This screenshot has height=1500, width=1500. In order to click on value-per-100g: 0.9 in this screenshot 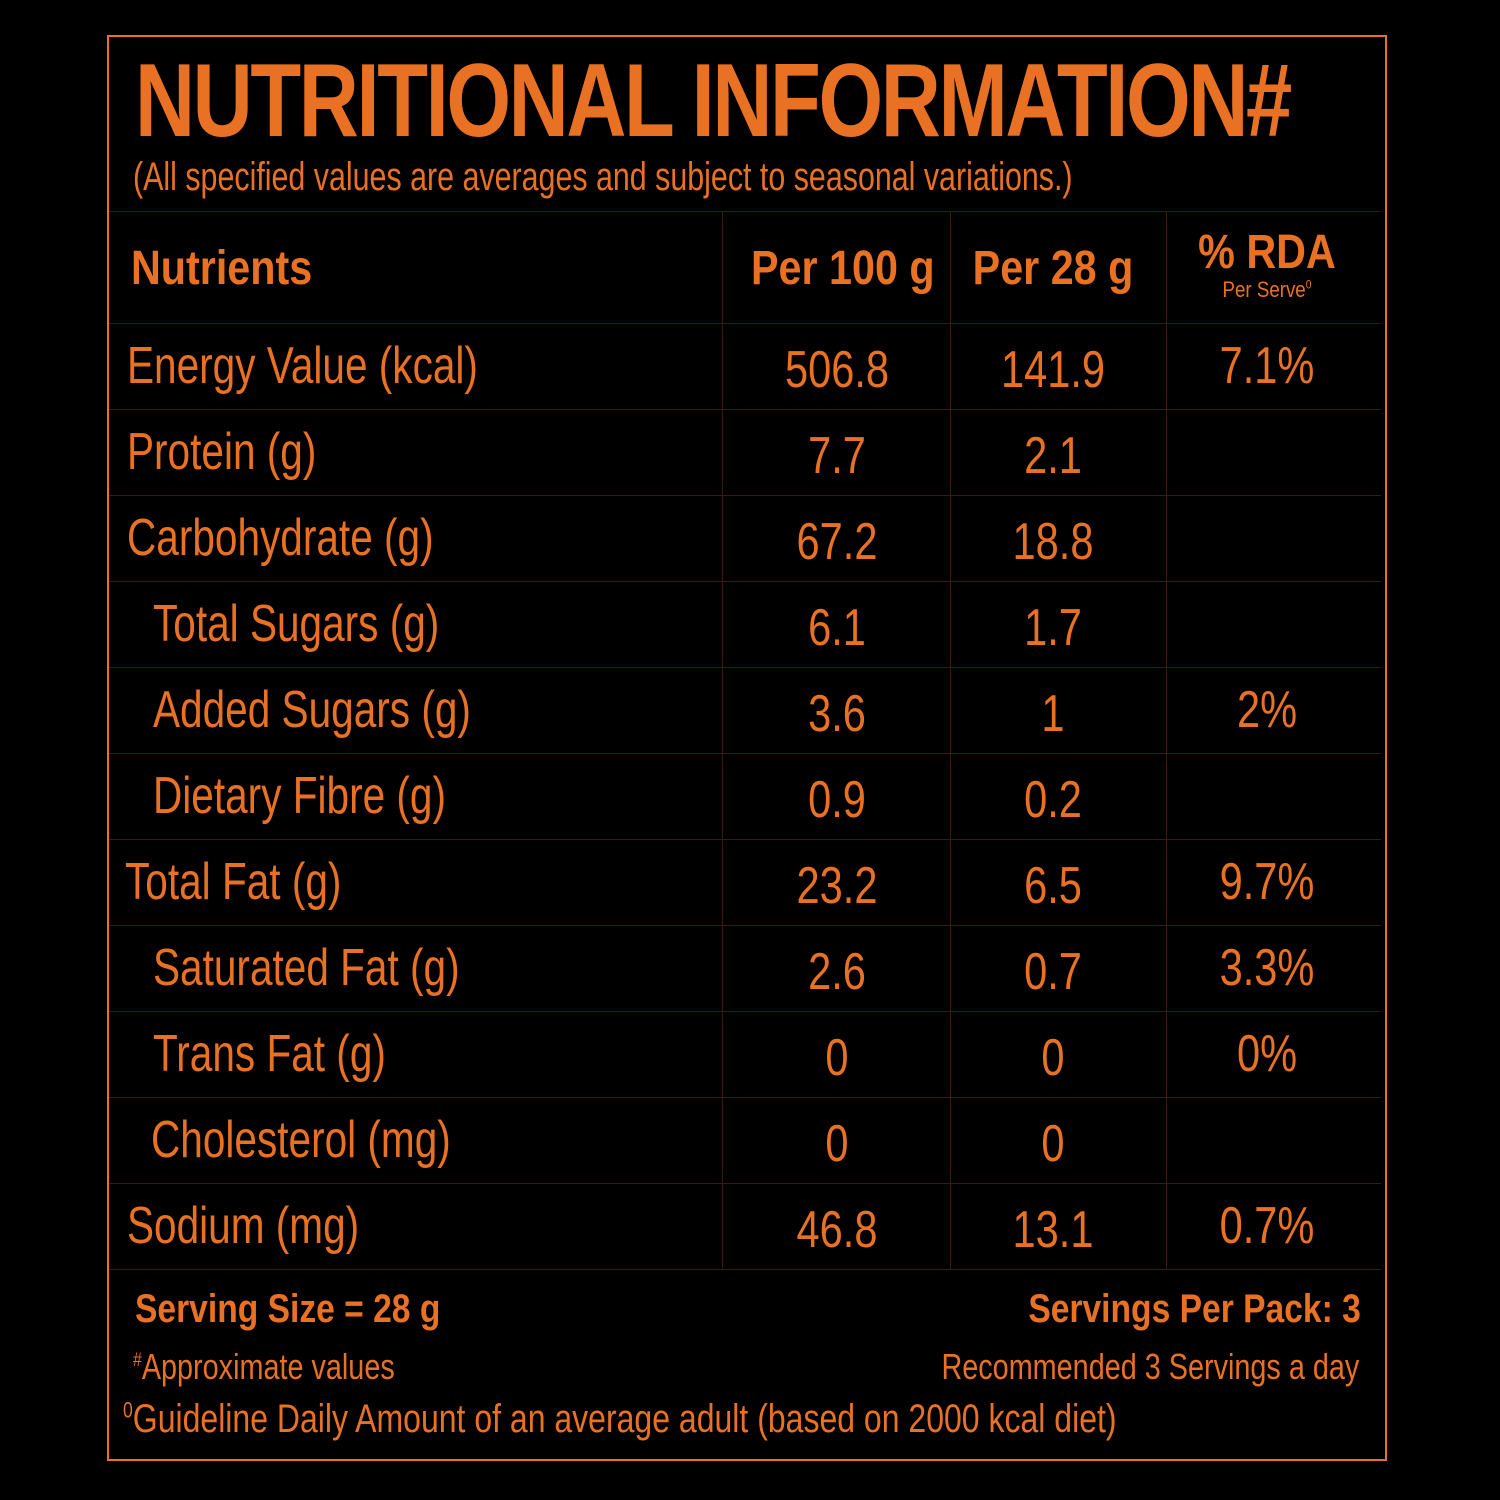, I will do `click(837, 800)`.